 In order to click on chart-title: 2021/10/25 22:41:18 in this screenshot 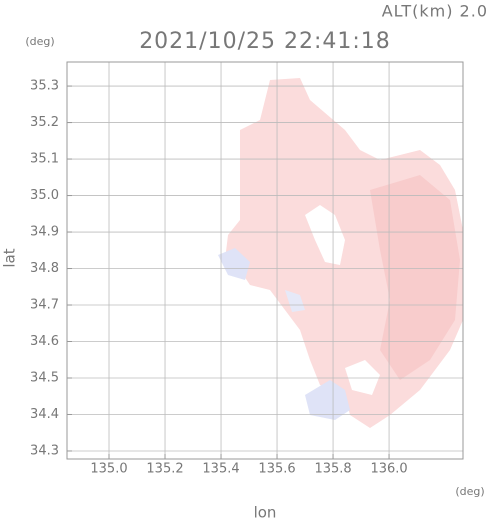, I will do `click(265, 41)`.